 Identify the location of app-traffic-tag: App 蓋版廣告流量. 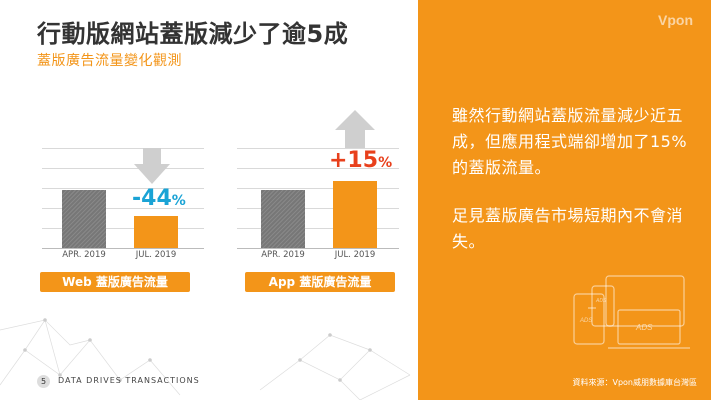
(320, 282).